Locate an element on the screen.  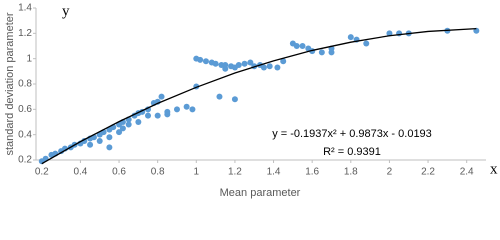
equation: y = -0.1937x² + 0.9873x - 0.0193 is located at coordinates (352, 134).